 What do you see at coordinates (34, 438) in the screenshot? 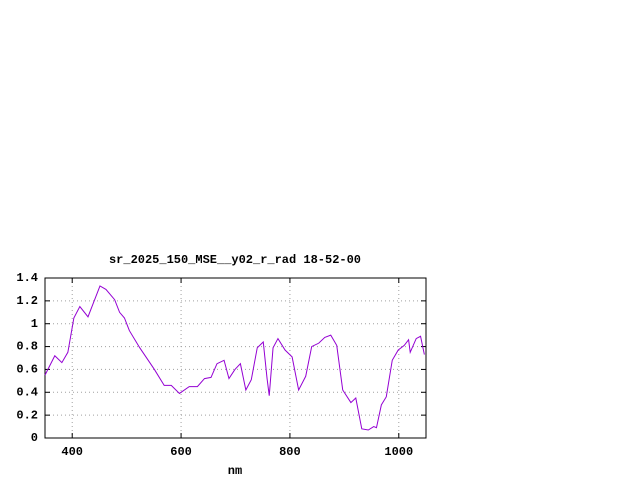
I see `y-tick-label: 0` at bounding box center [34, 438].